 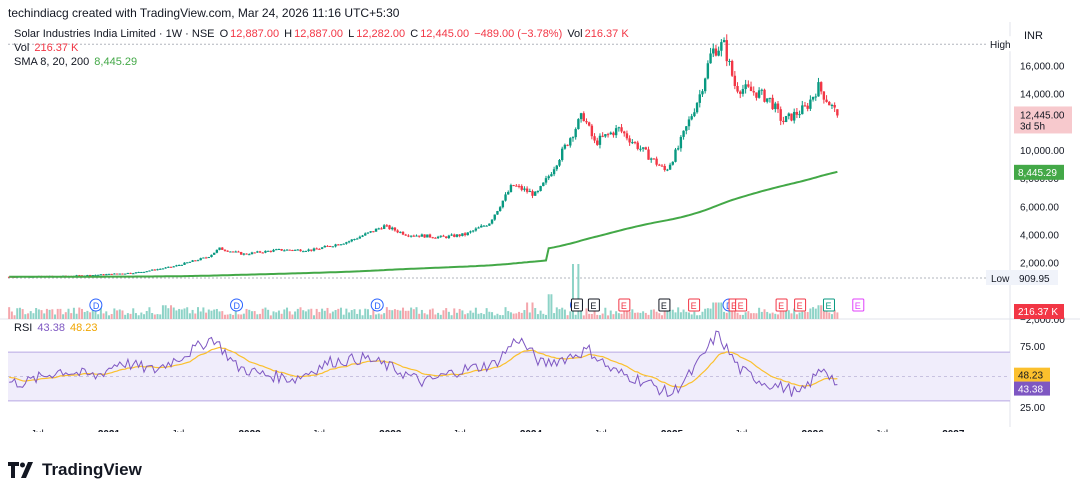 I want to click on tradingview-logo: TradingView, so click(x=75, y=470).